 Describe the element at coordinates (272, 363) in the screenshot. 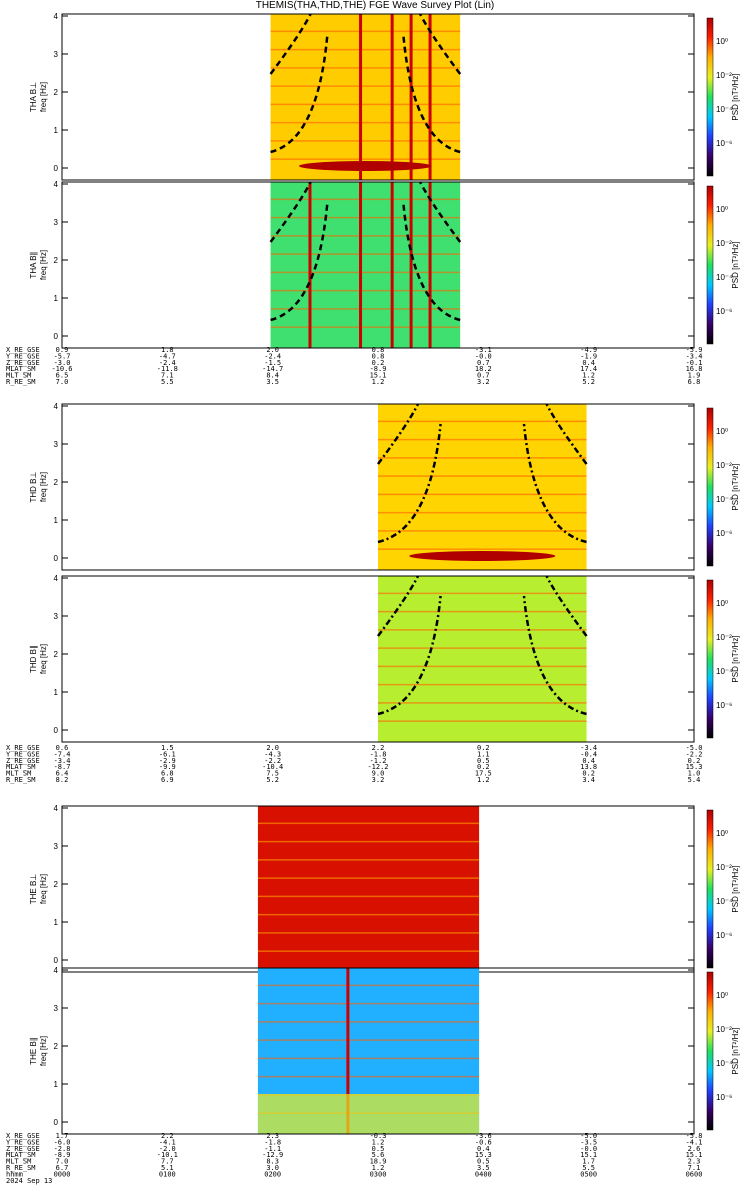

I see `ephemeris-value: -1.5` at that location.